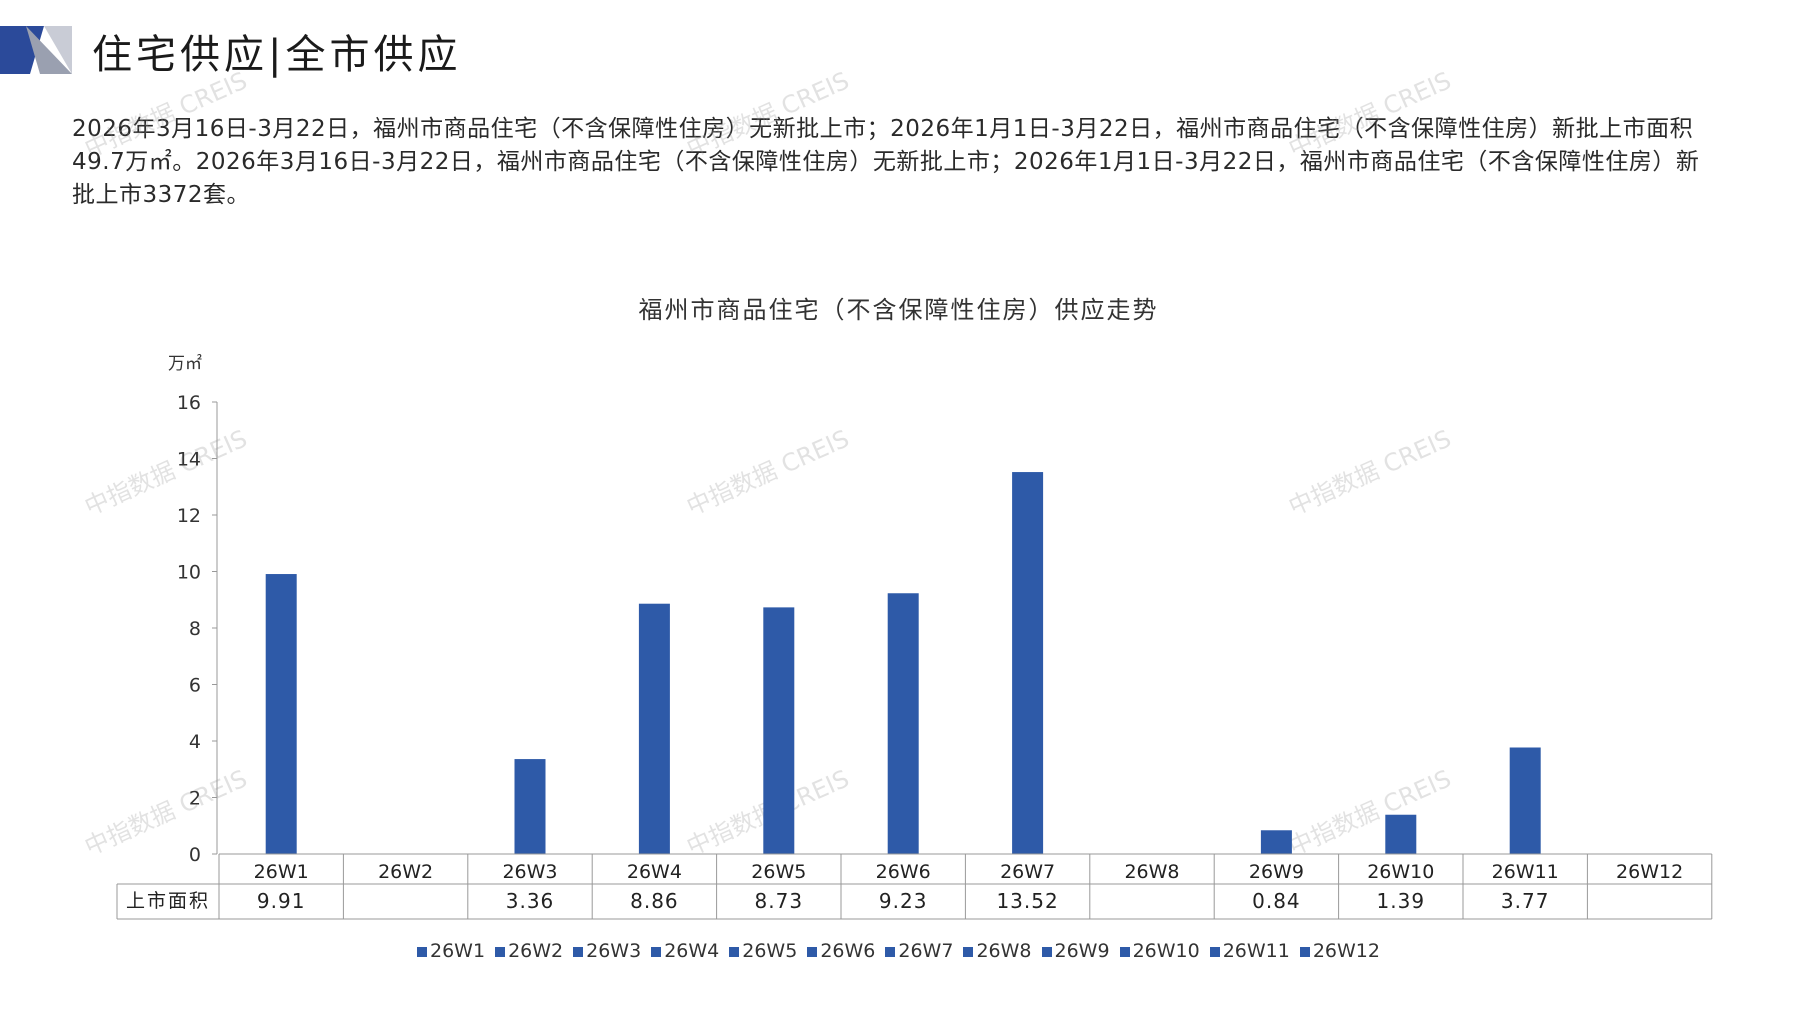  I want to click on legend-label: 26W9, so click(1082, 951).